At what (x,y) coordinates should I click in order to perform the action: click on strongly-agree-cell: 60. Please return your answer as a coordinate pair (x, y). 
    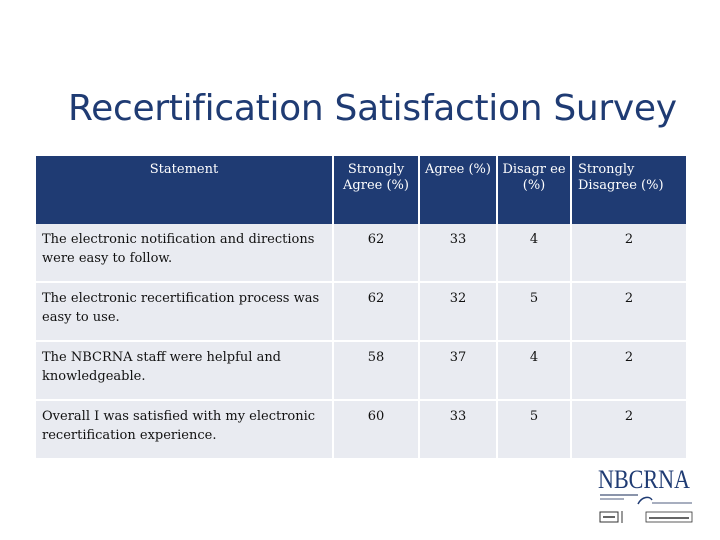
    Looking at the image, I should click on (377, 428).